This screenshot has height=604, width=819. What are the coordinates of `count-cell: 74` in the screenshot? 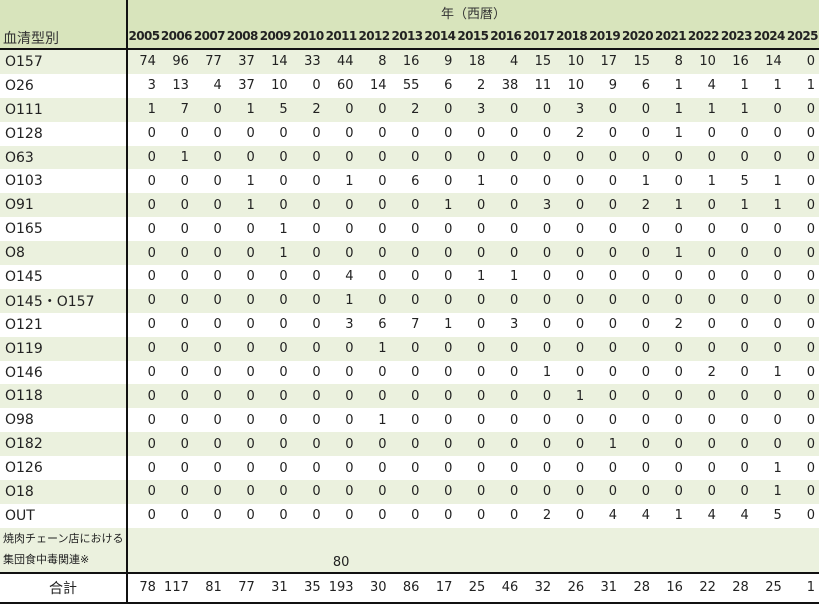 It's located at (143, 61).